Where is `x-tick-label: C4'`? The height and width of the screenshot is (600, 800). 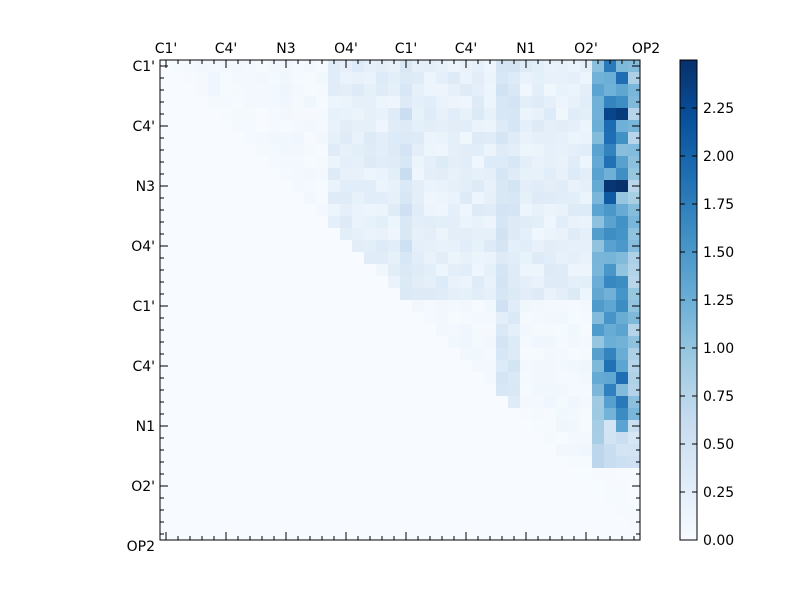 x-tick-label: C4' is located at coordinates (226, 49).